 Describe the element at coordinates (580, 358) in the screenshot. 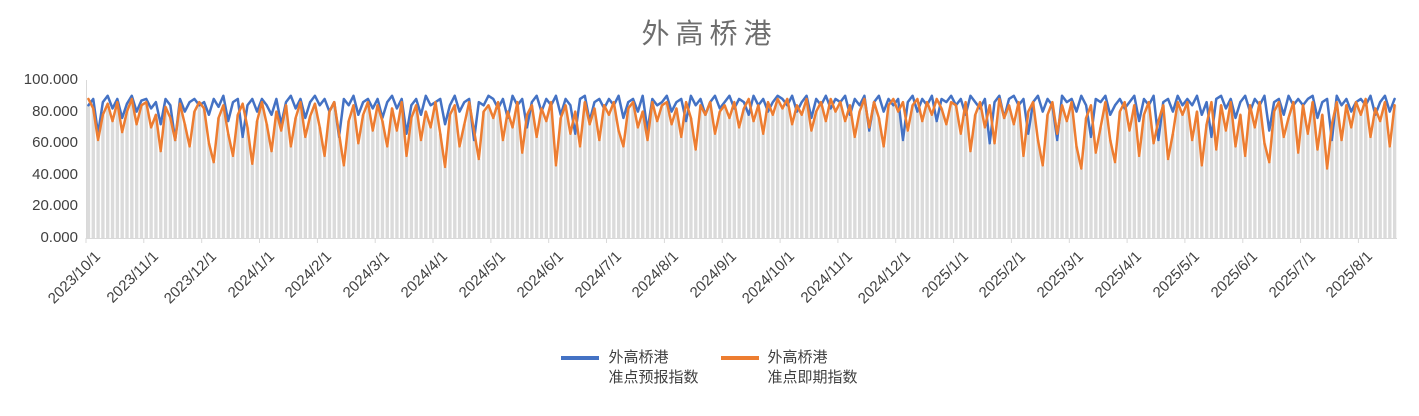

I see `forecast-line-sample-icon` at that location.